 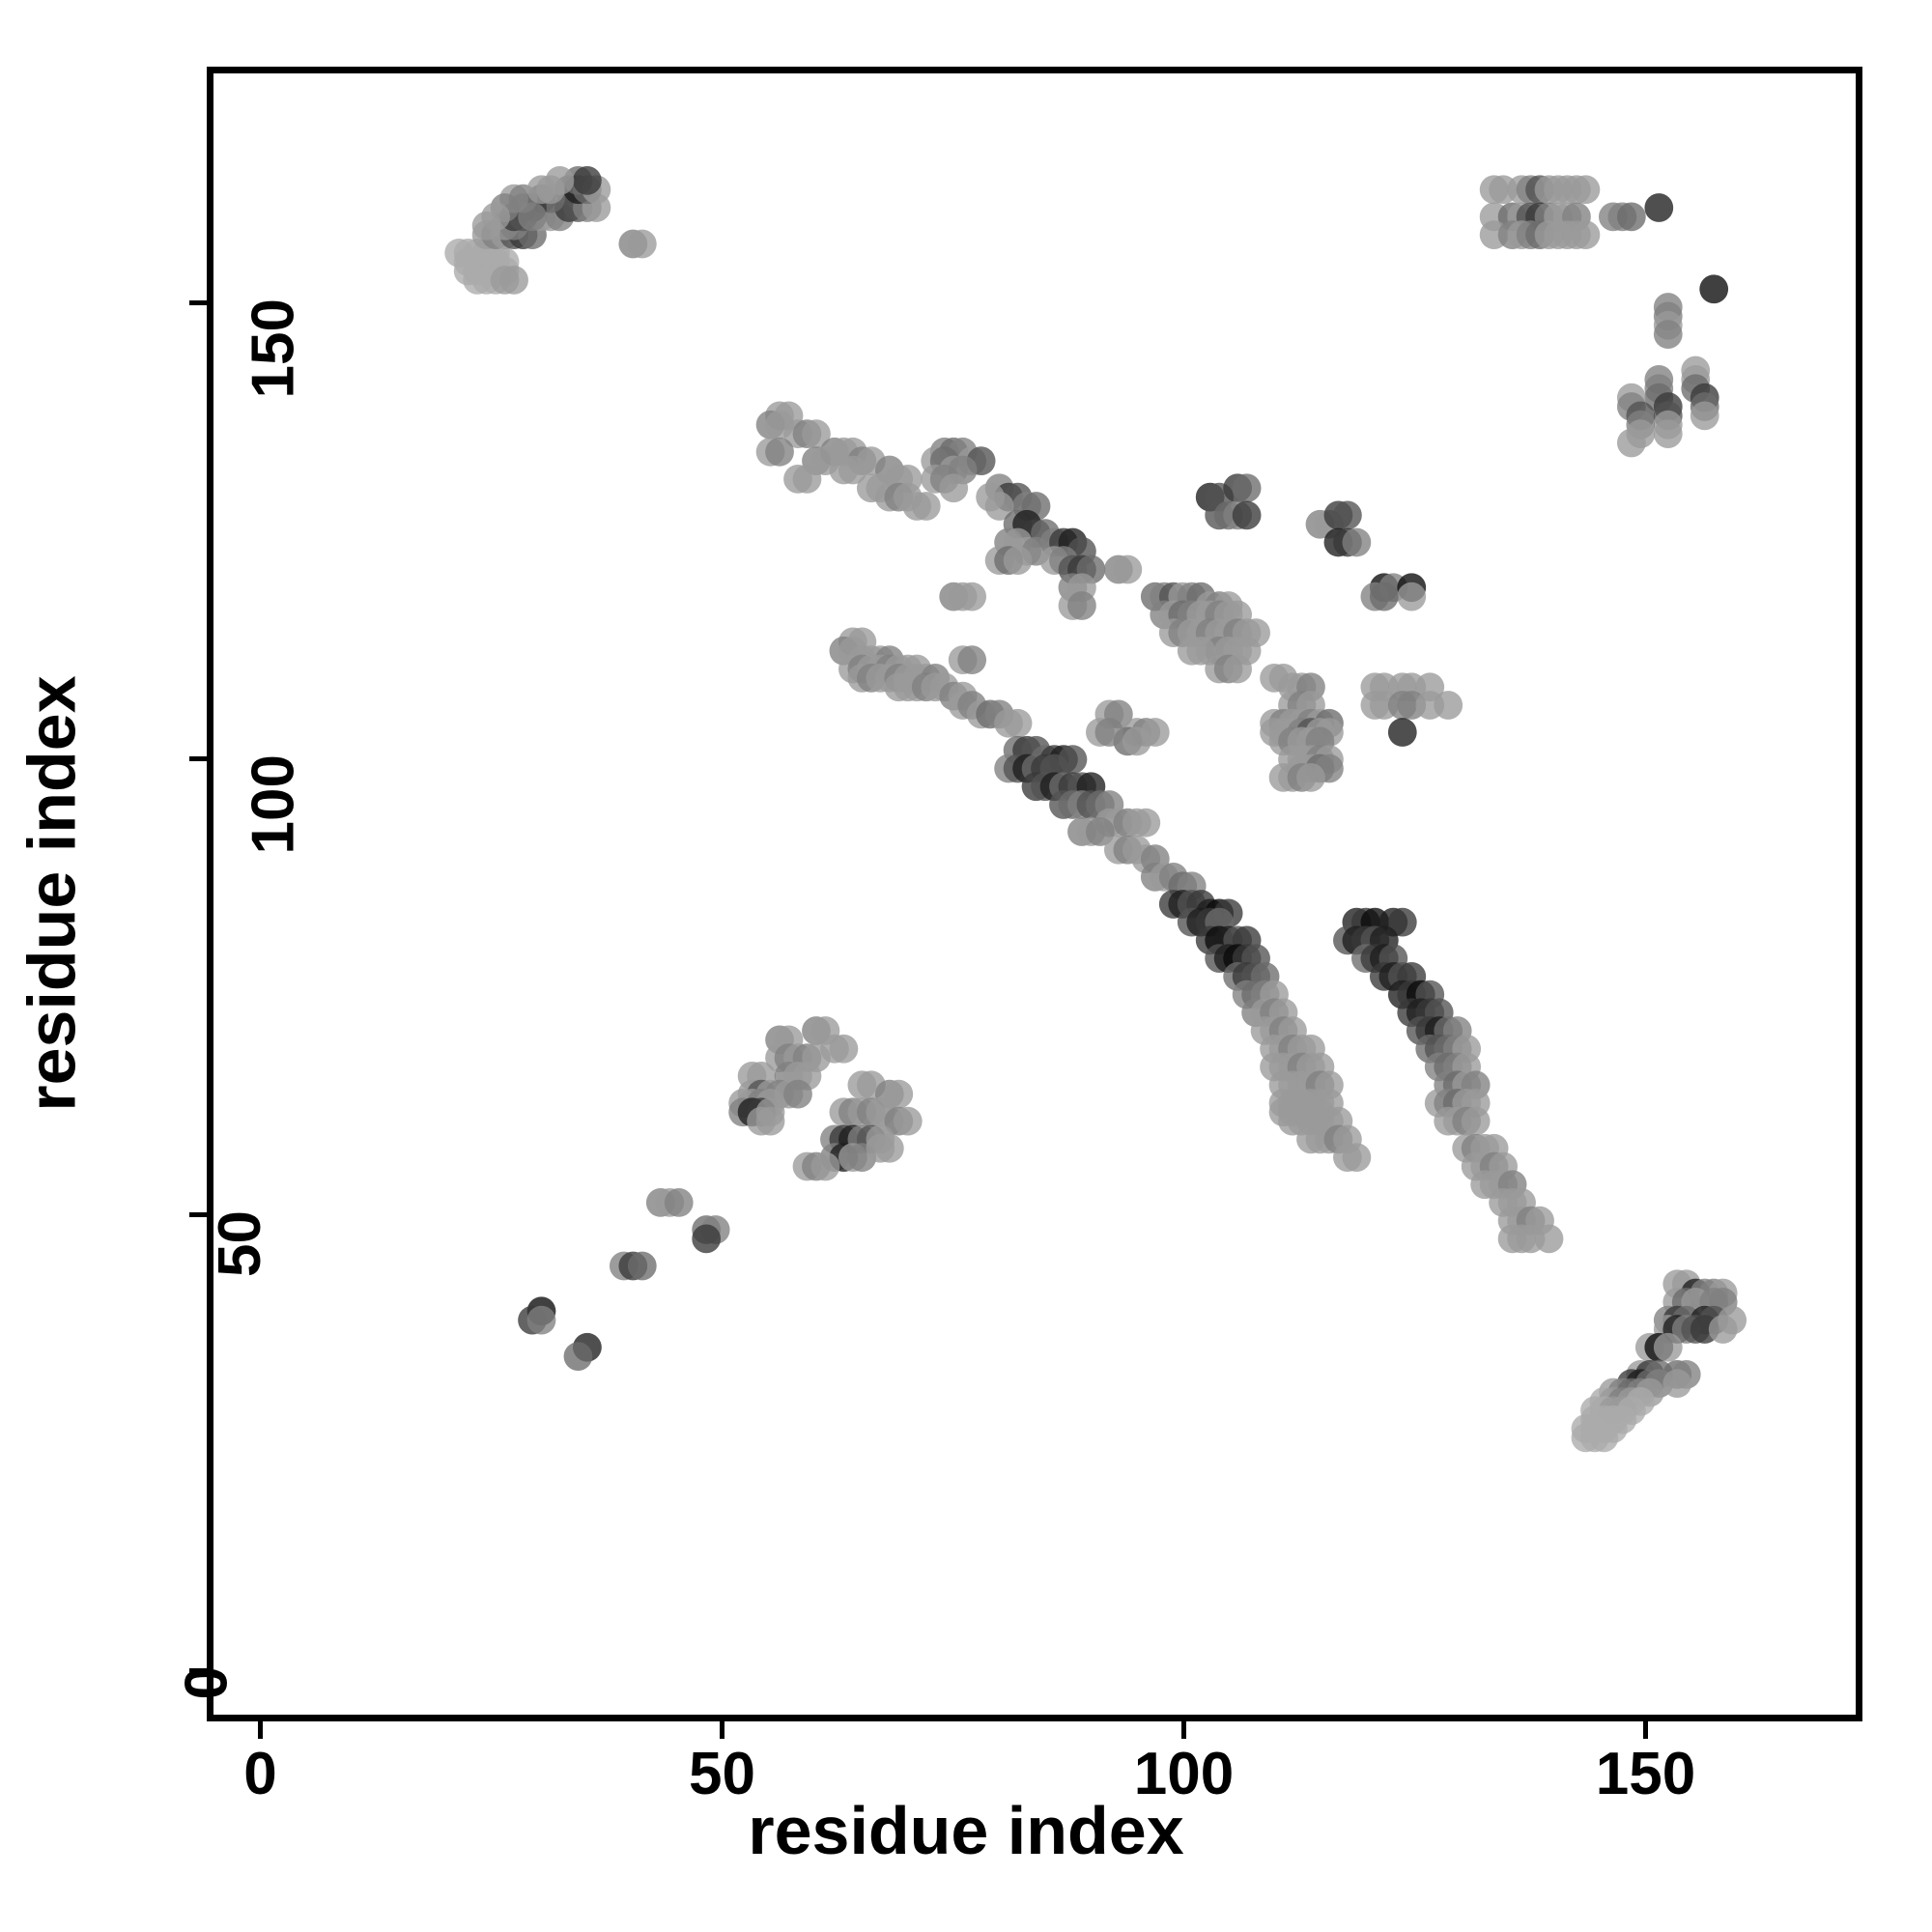 What do you see at coordinates (260, 1774) in the screenshot?
I see `x-tick-label-0: 0` at bounding box center [260, 1774].